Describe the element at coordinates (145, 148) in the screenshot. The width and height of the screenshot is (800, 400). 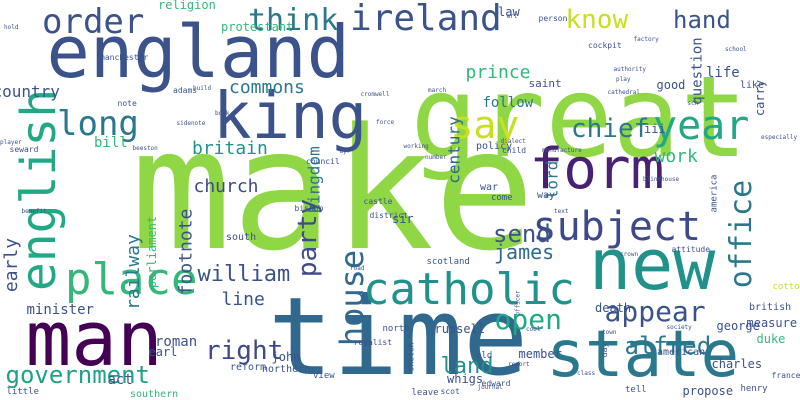
I see `word-beeston: beeston` at that location.